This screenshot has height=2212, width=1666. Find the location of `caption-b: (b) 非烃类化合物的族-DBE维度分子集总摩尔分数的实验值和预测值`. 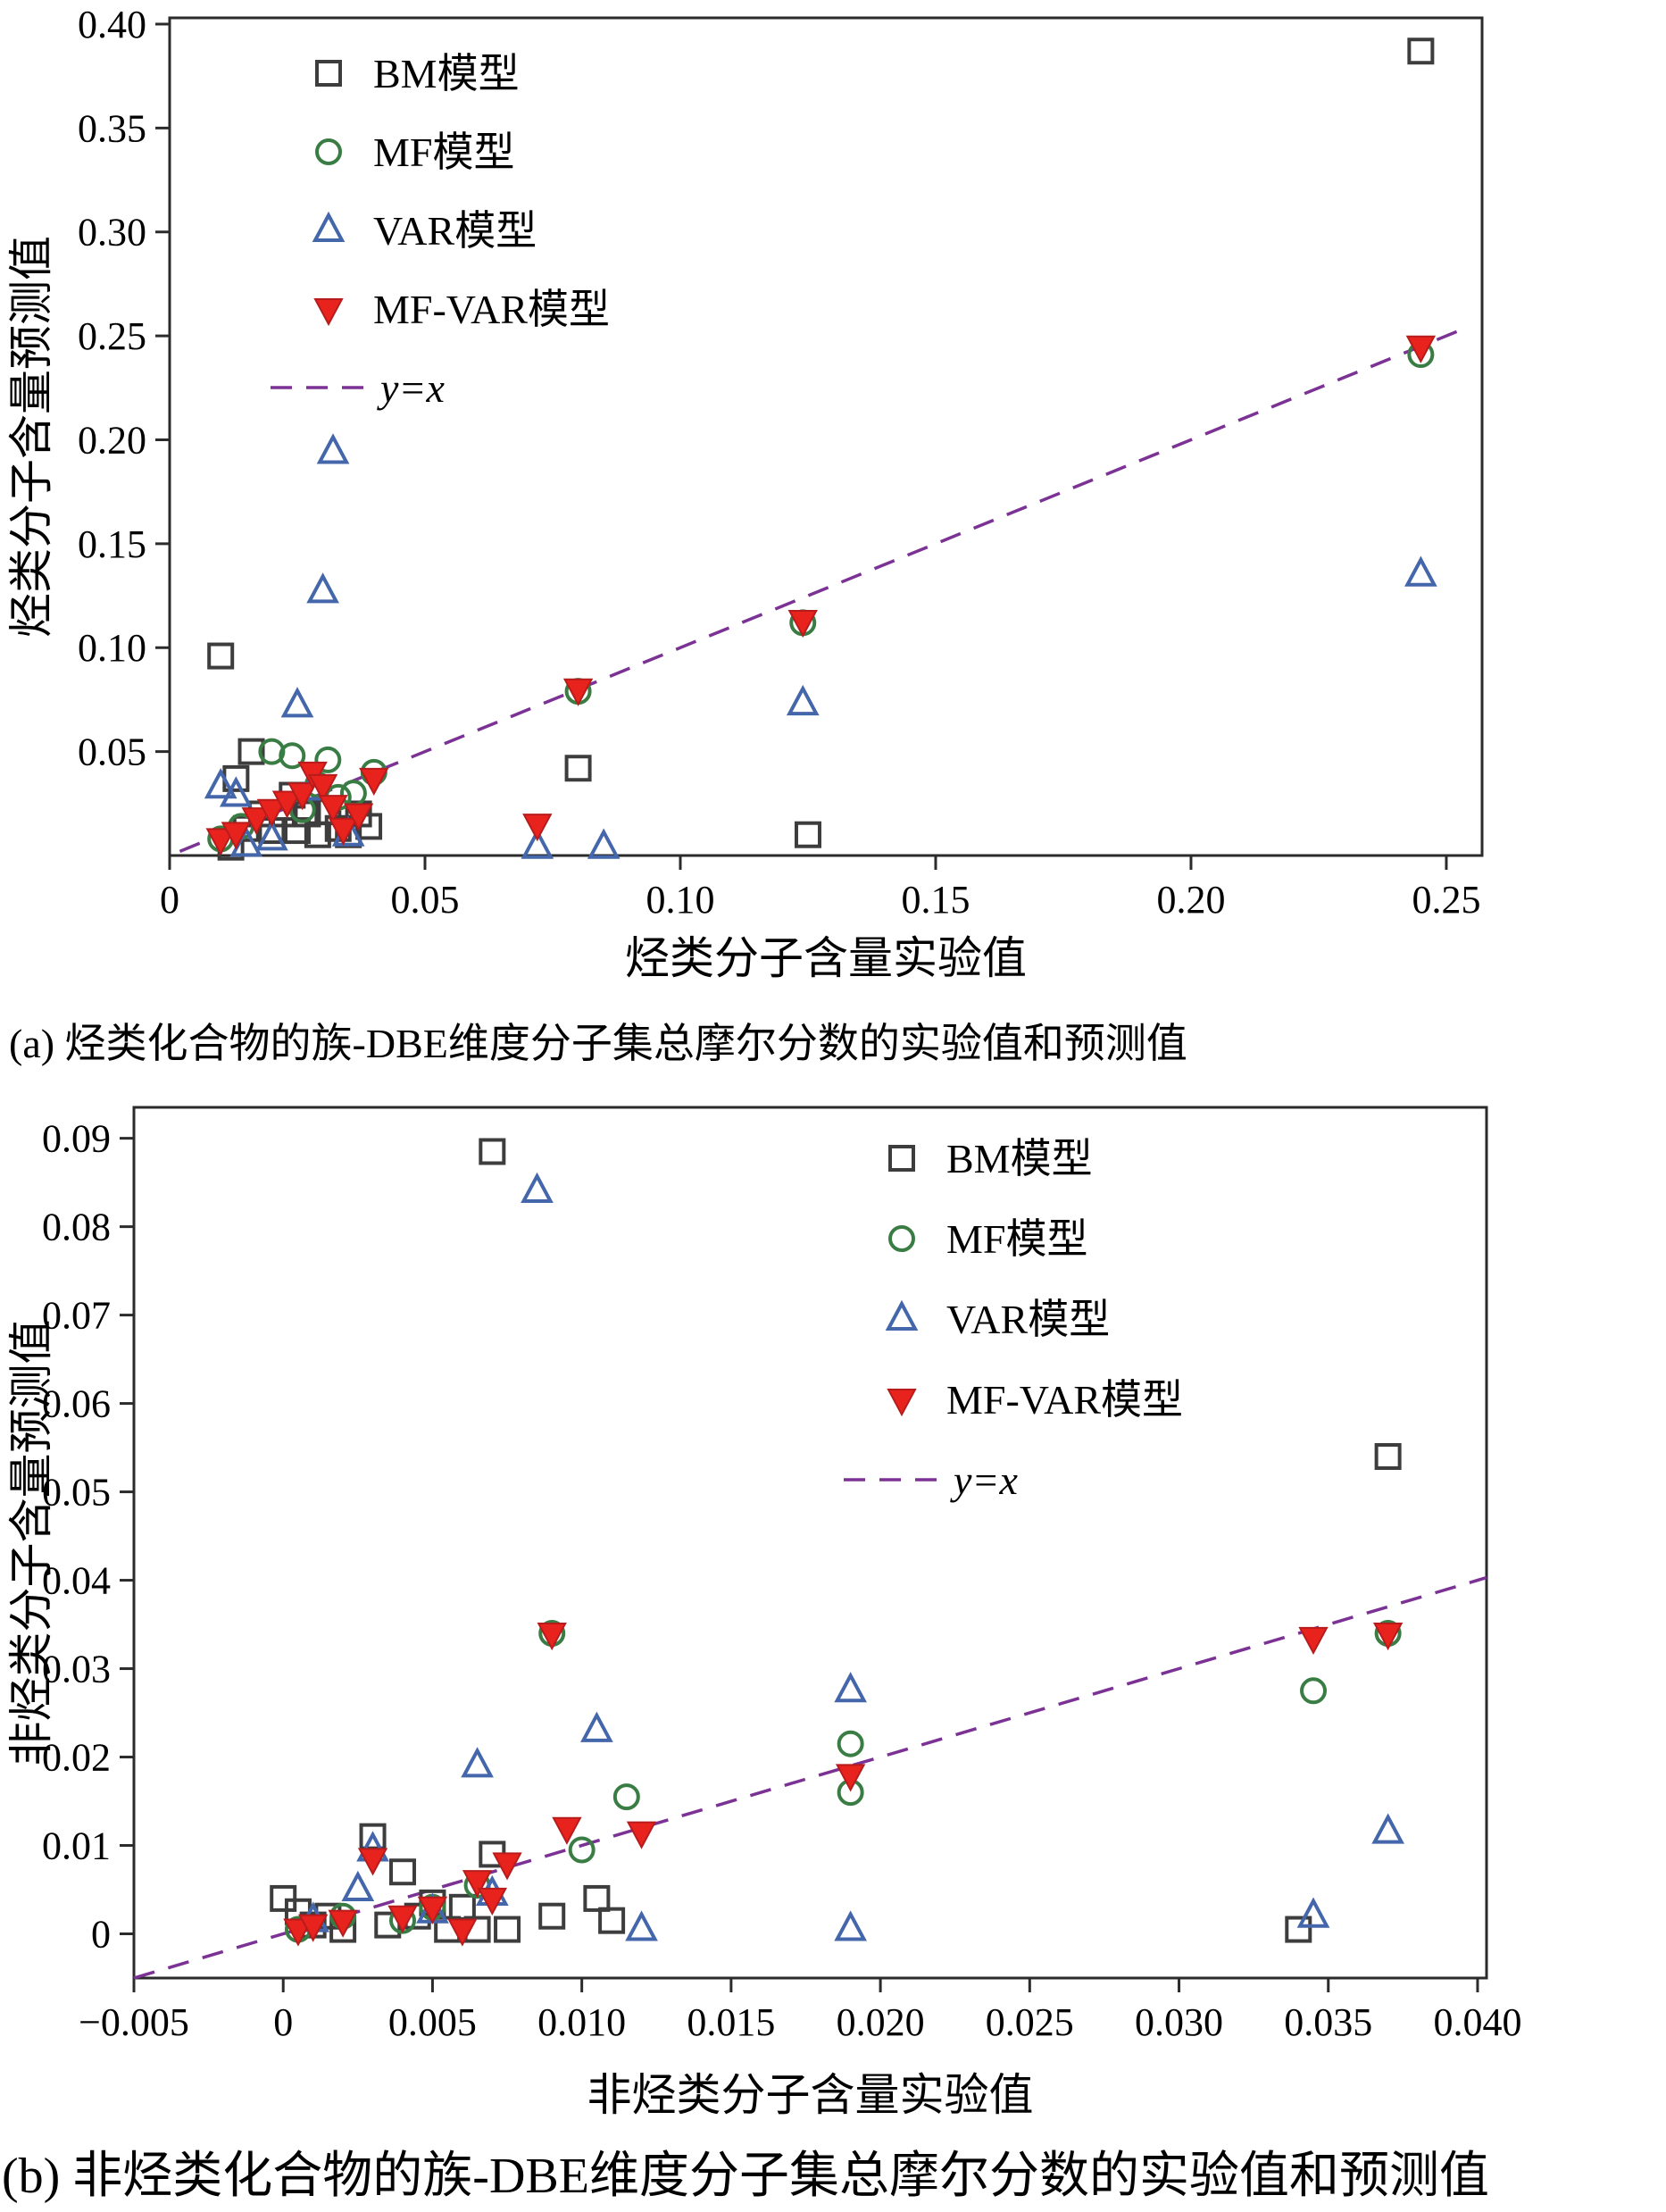

caption-b: (b) 非烃类化合物的族-DBE维度分子集总摩尔分数的实验值和预测值 is located at coordinates (746, 2176).